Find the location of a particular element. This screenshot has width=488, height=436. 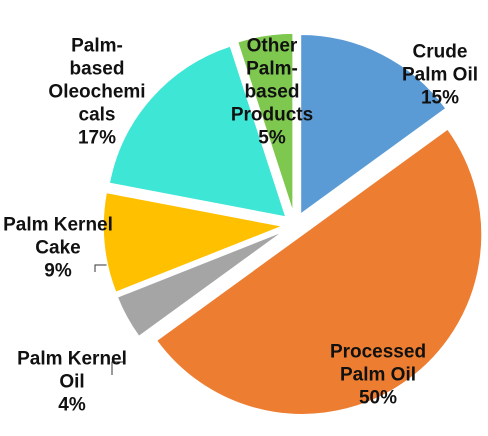

slice-label: Other Palm-based Products 5% is located at coordinates (272, 92).